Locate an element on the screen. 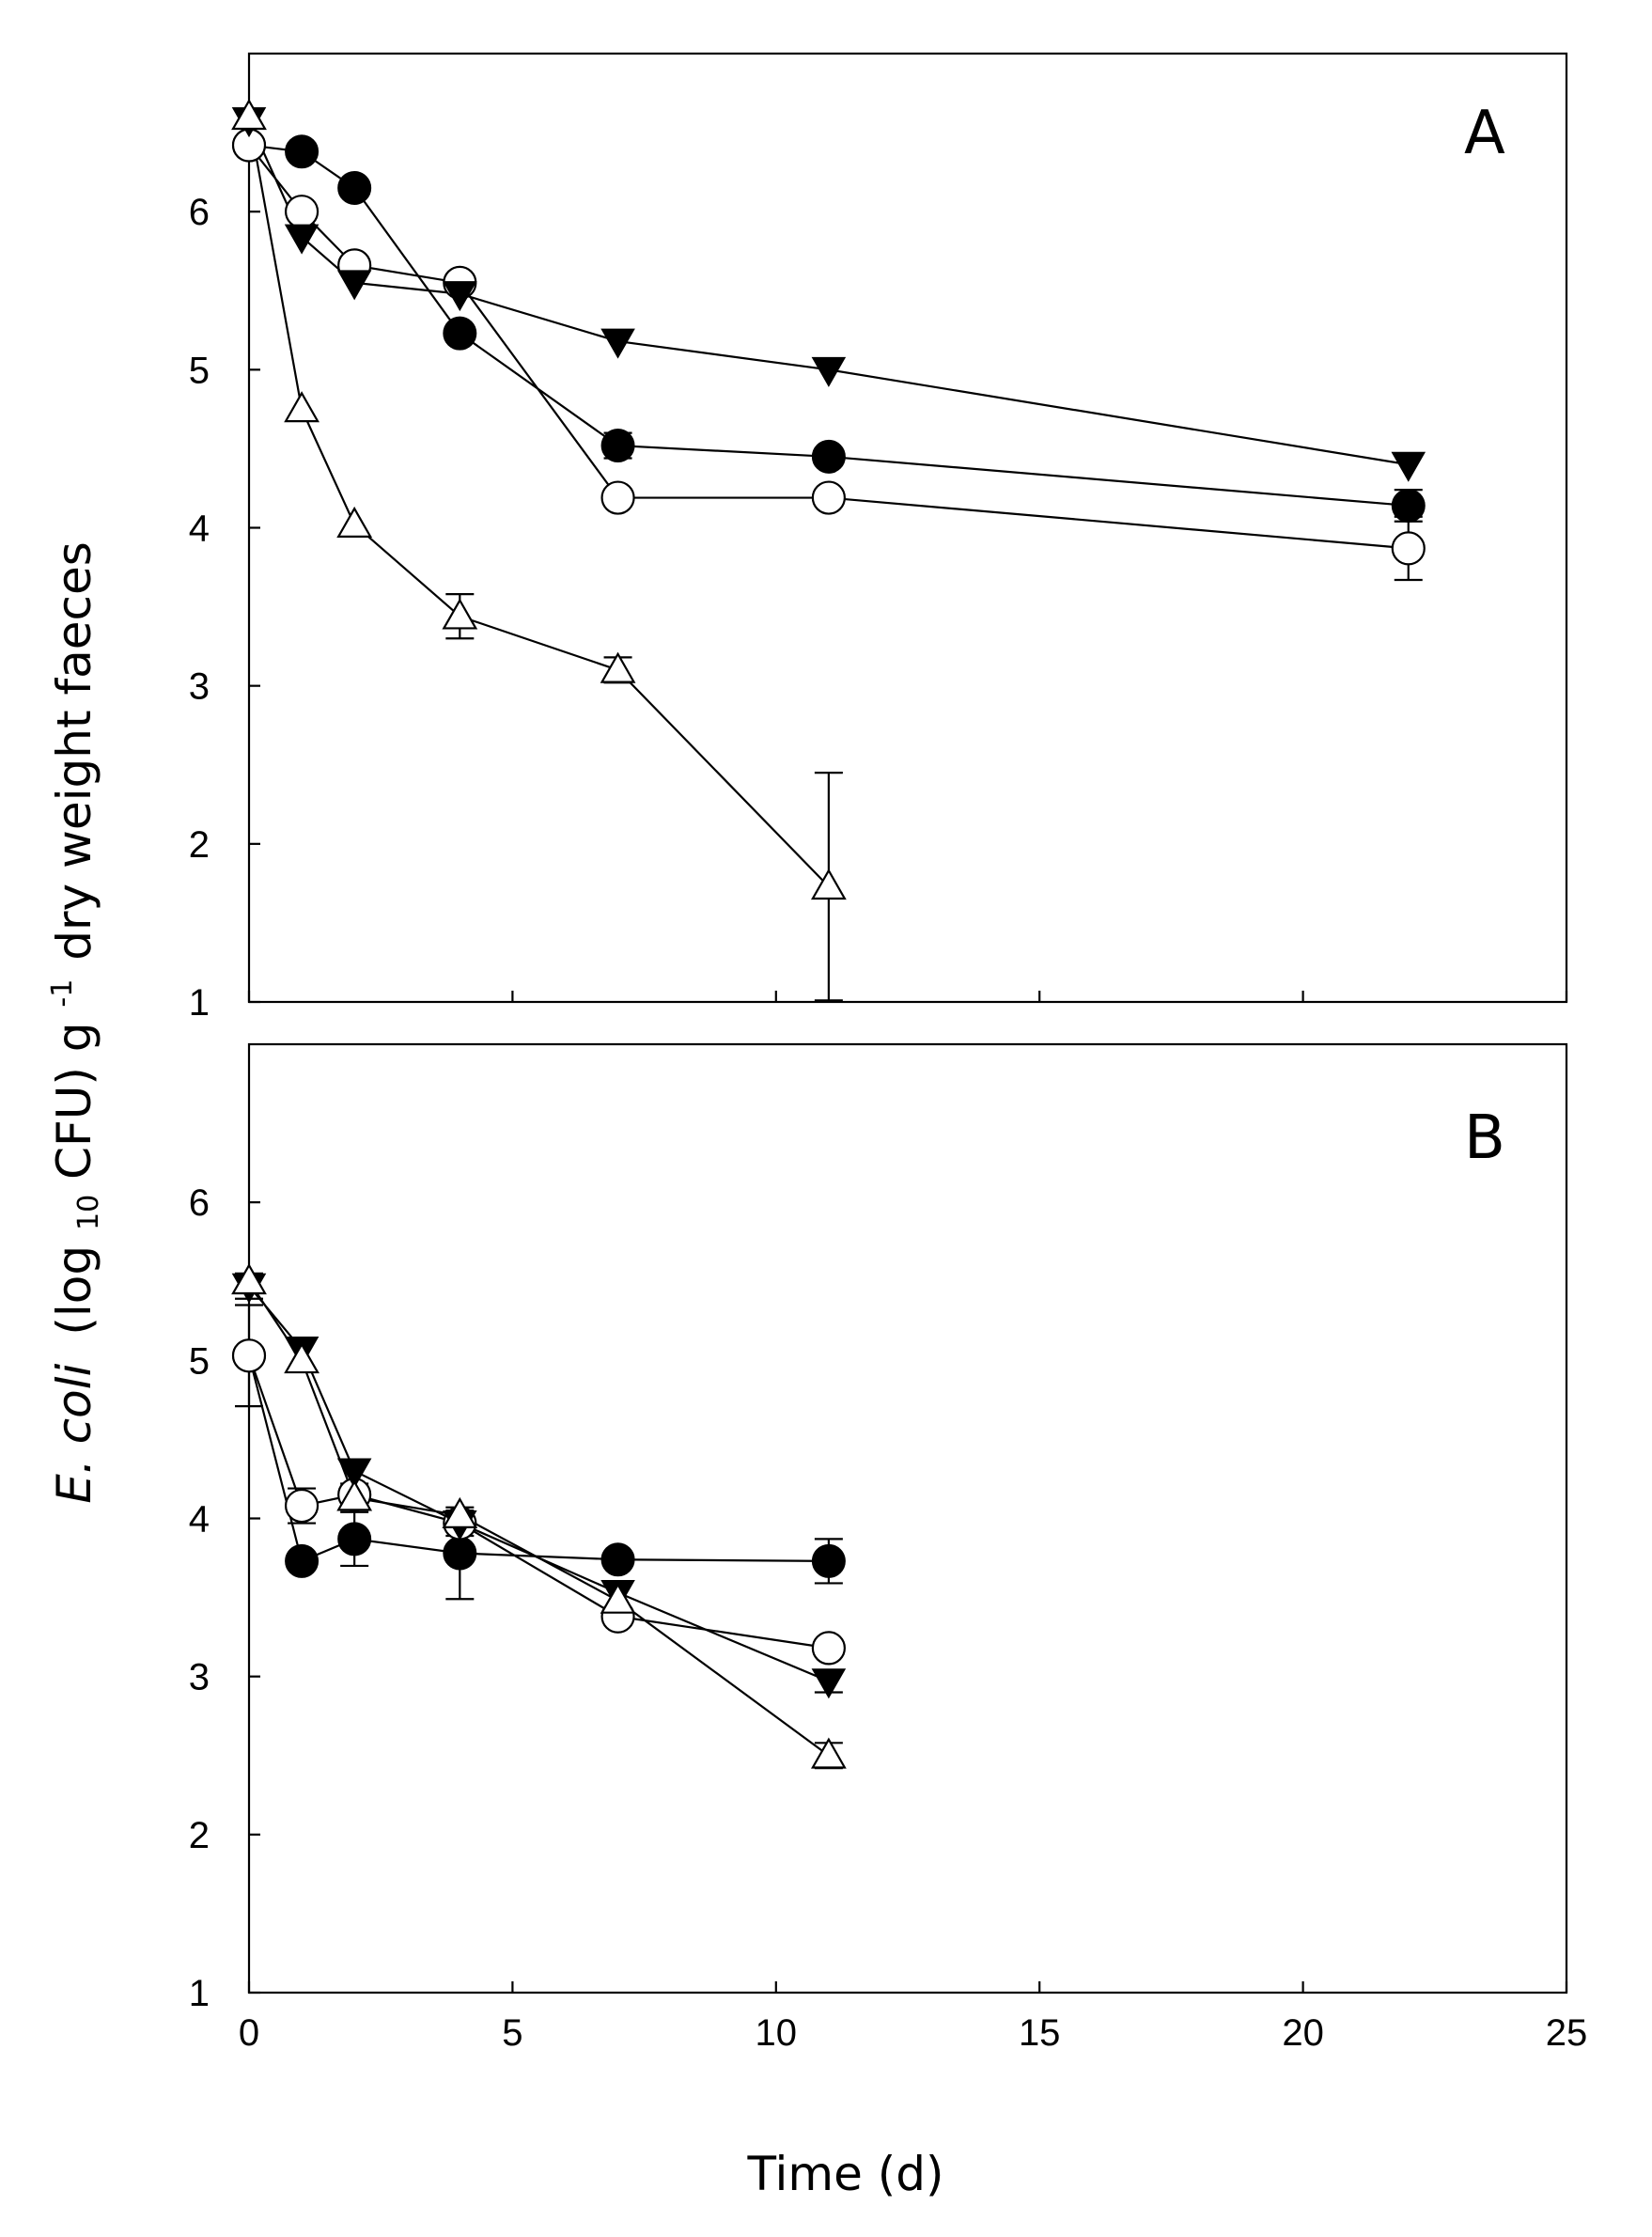  panel-b-y-tick-label-5: 5 is located at coordinates (199, 1361).